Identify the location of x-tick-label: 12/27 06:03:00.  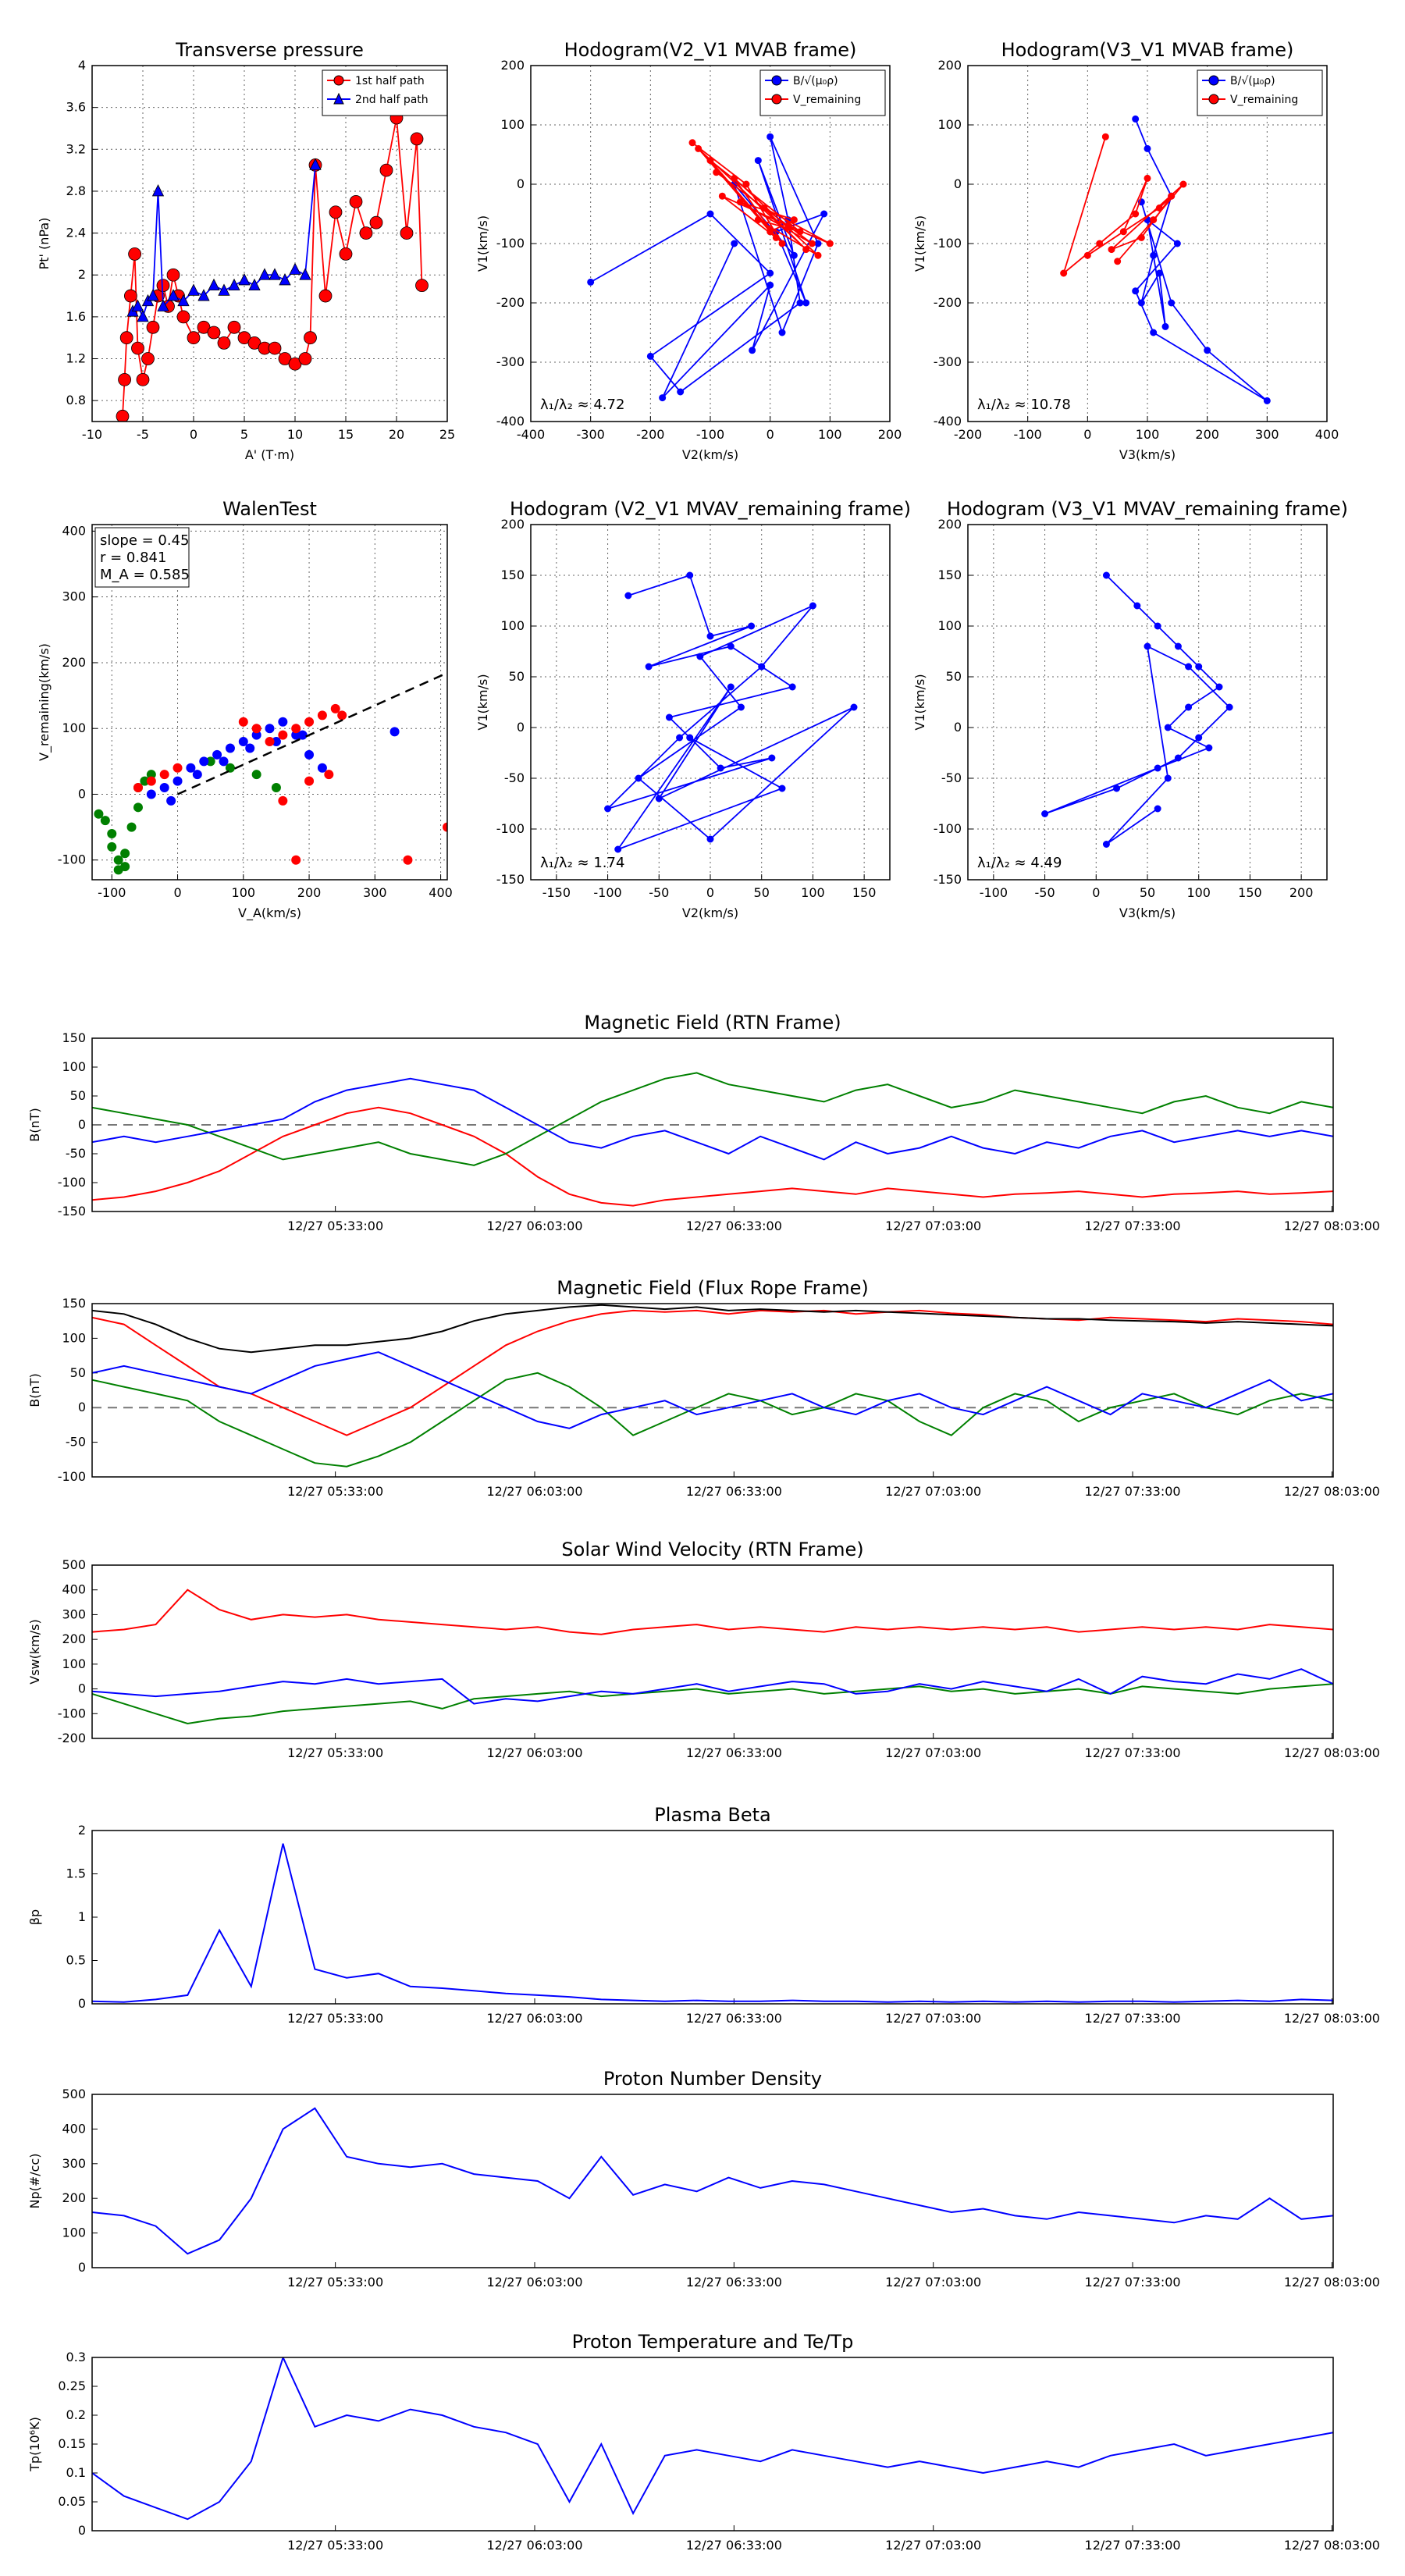
(534, 2282).